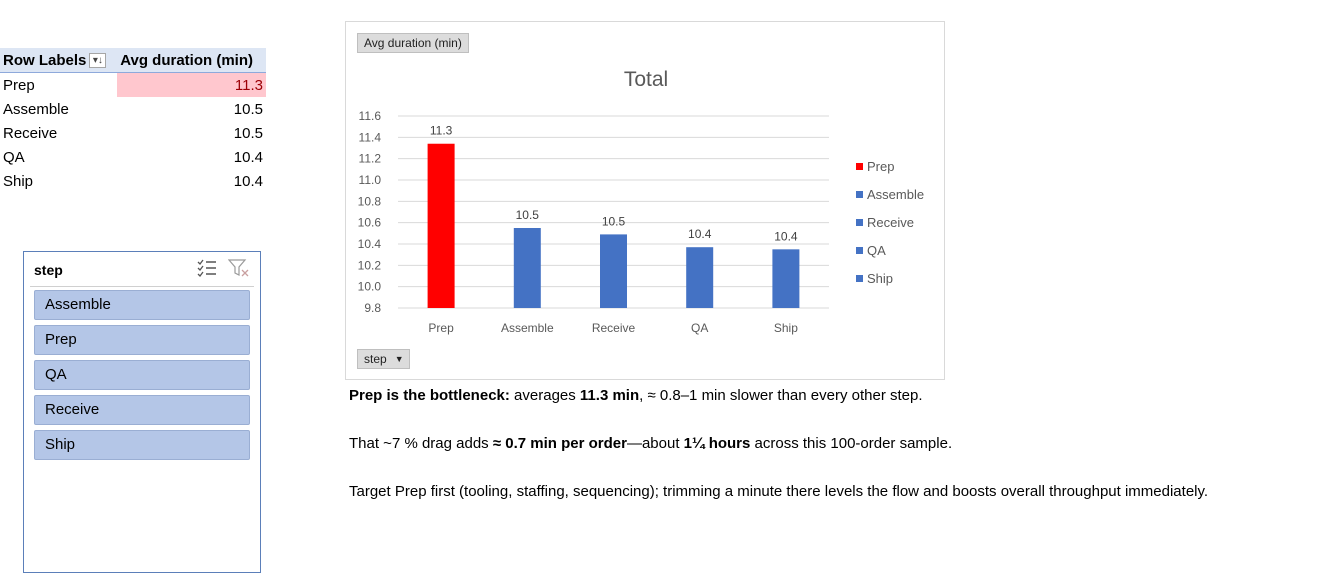 This screenshot has height=587, width=1319. I want to click on y-tick-label: 11.2, so click(370, 159).